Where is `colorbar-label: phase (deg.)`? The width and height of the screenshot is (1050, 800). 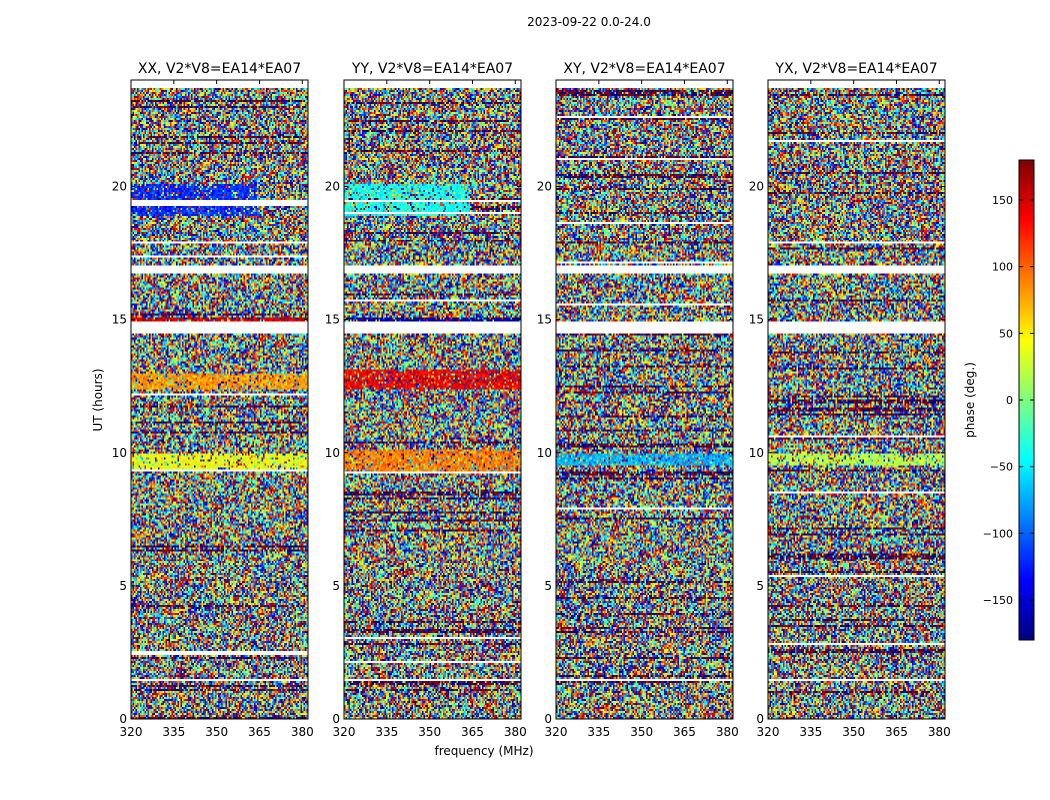
colorbar-label: phase (deg.) is located at coordinates (970, 400).